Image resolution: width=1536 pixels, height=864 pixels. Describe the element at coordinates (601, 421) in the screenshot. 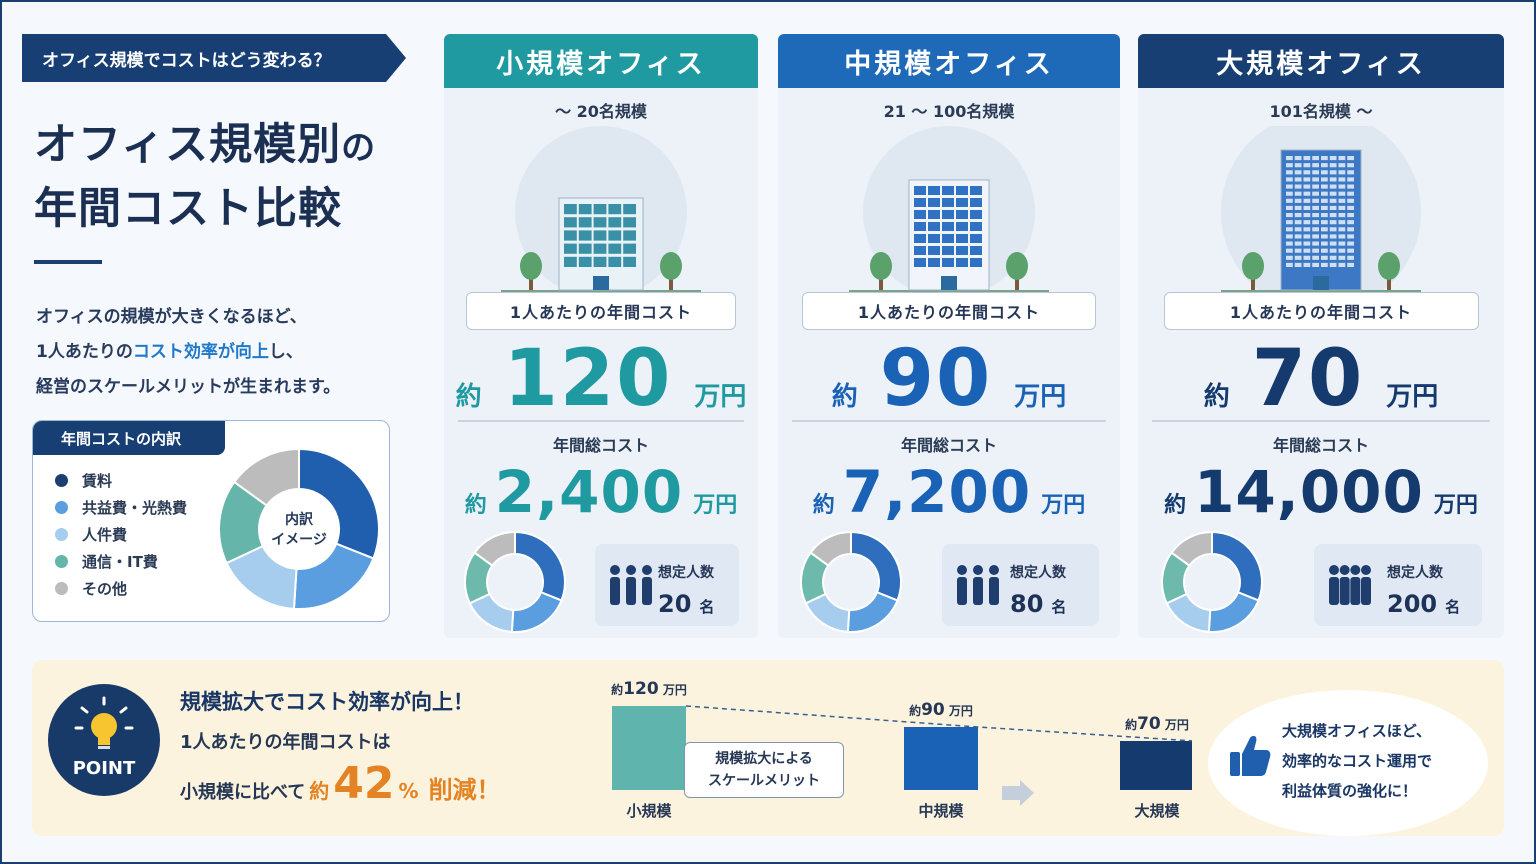

I see `card-divider` at that location.